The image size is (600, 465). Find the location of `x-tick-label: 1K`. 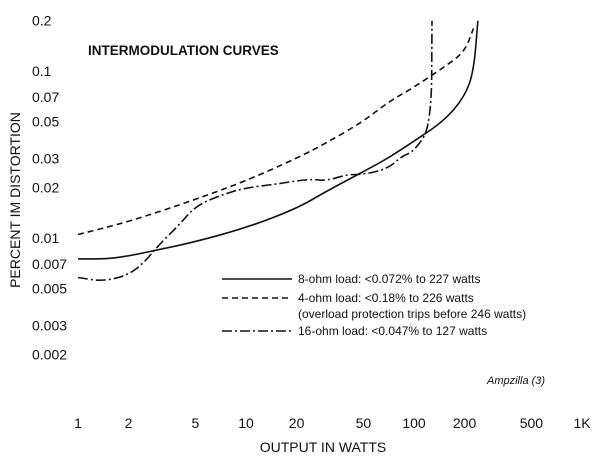

x-tick-label: 1K is located at coordinates (582, 423).